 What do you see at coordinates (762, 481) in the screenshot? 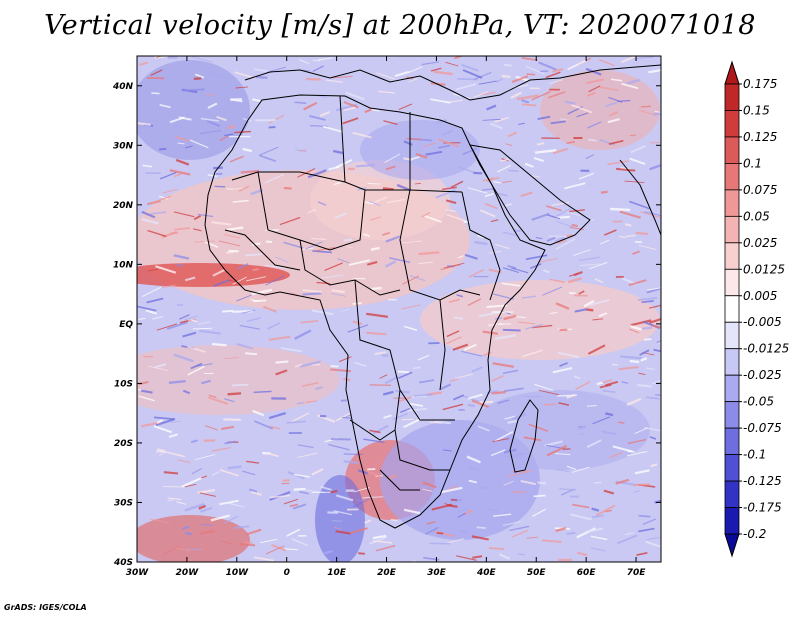
I see `colorbar-label: -0.125` at bounding box center [762, 481].